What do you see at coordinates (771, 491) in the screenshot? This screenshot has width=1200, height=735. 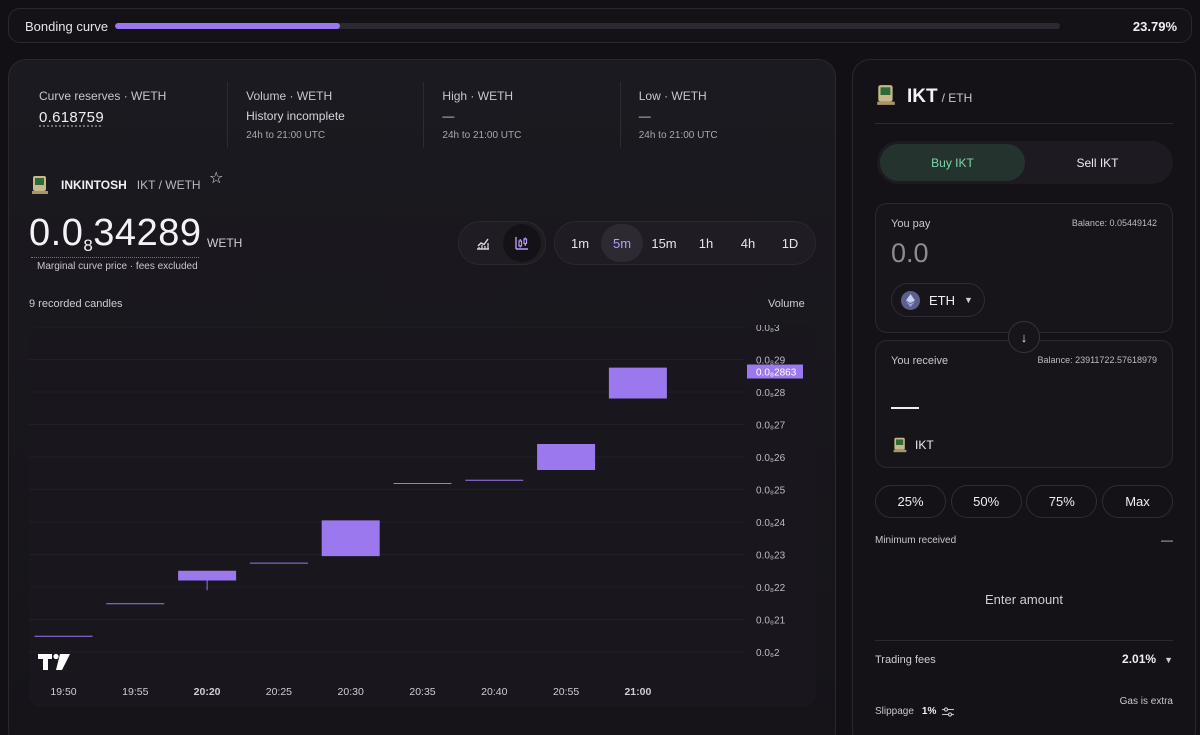 I see `y-tick-label: 0.0₈25` at bounding box center [771, 491].